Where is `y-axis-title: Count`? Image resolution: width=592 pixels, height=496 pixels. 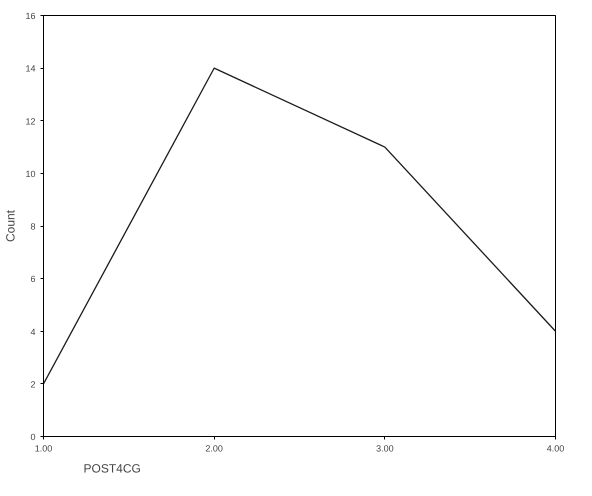
y-axis-title: Count is located at coordinates (10, 225).